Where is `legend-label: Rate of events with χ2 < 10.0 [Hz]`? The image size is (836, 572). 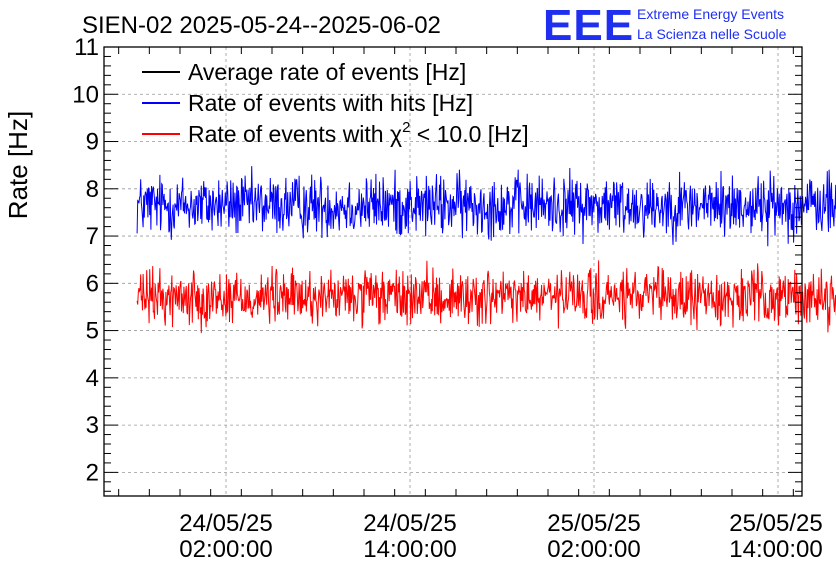
legend-label: Rate of events with χ2 < 10.0 [Hz] is located at coordinates (358, 133).